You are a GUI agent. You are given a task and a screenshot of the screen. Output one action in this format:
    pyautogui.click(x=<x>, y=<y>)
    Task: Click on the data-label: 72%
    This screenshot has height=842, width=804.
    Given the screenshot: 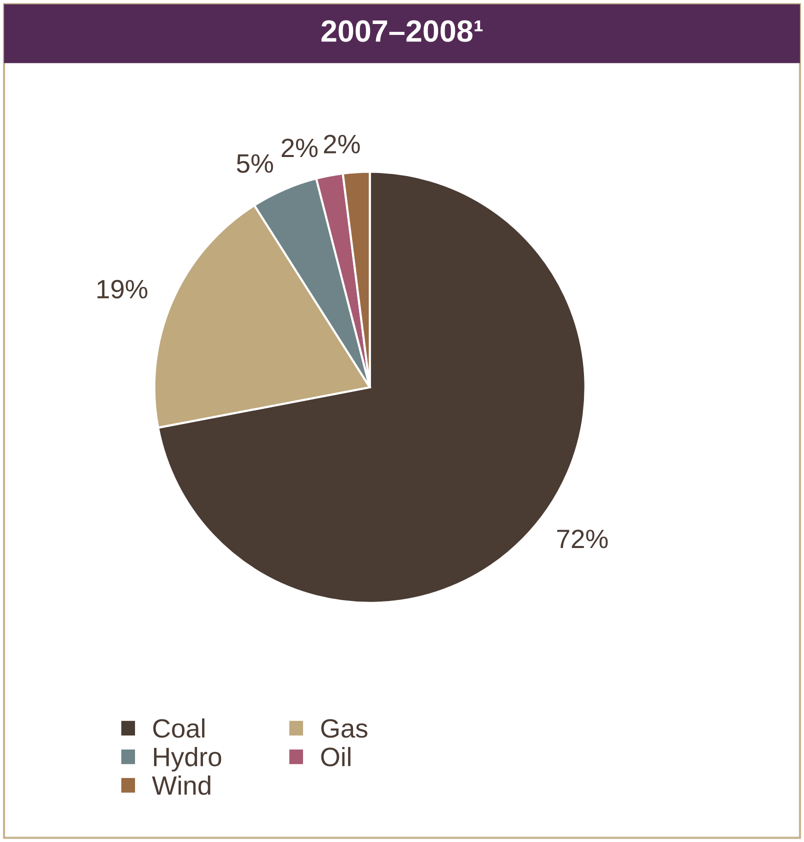 What is the action you would take?
    pyautogui.click(x=582, y=539)
    